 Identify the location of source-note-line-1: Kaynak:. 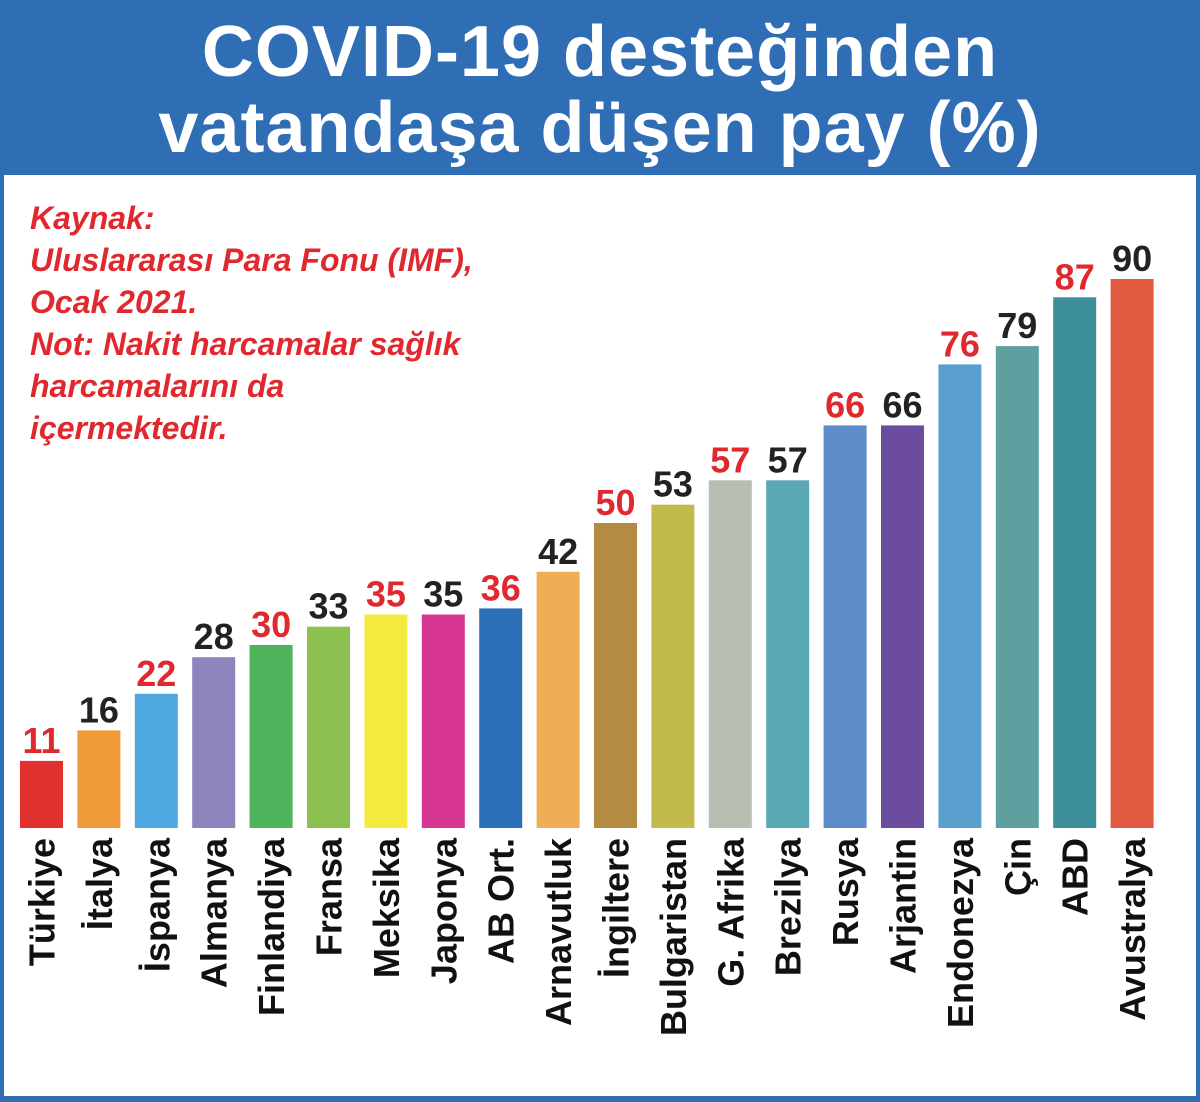
(92, 218).